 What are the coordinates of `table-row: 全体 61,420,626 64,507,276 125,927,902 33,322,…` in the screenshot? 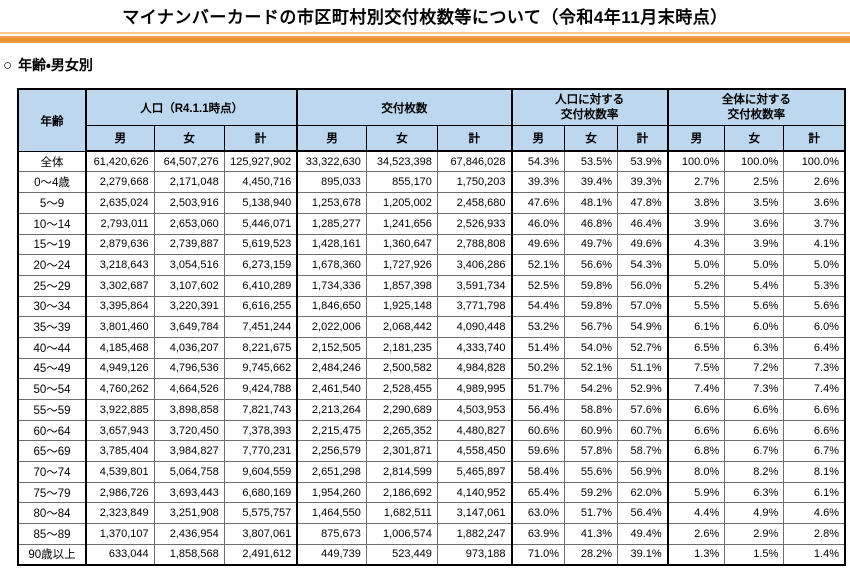 It's located at (431, 161).